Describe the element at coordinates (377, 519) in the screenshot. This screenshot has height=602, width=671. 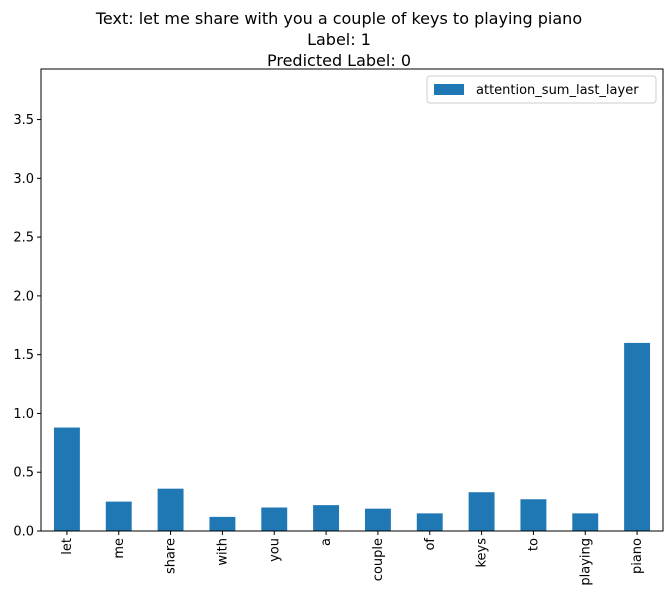
I see `bar-couple` at that location.